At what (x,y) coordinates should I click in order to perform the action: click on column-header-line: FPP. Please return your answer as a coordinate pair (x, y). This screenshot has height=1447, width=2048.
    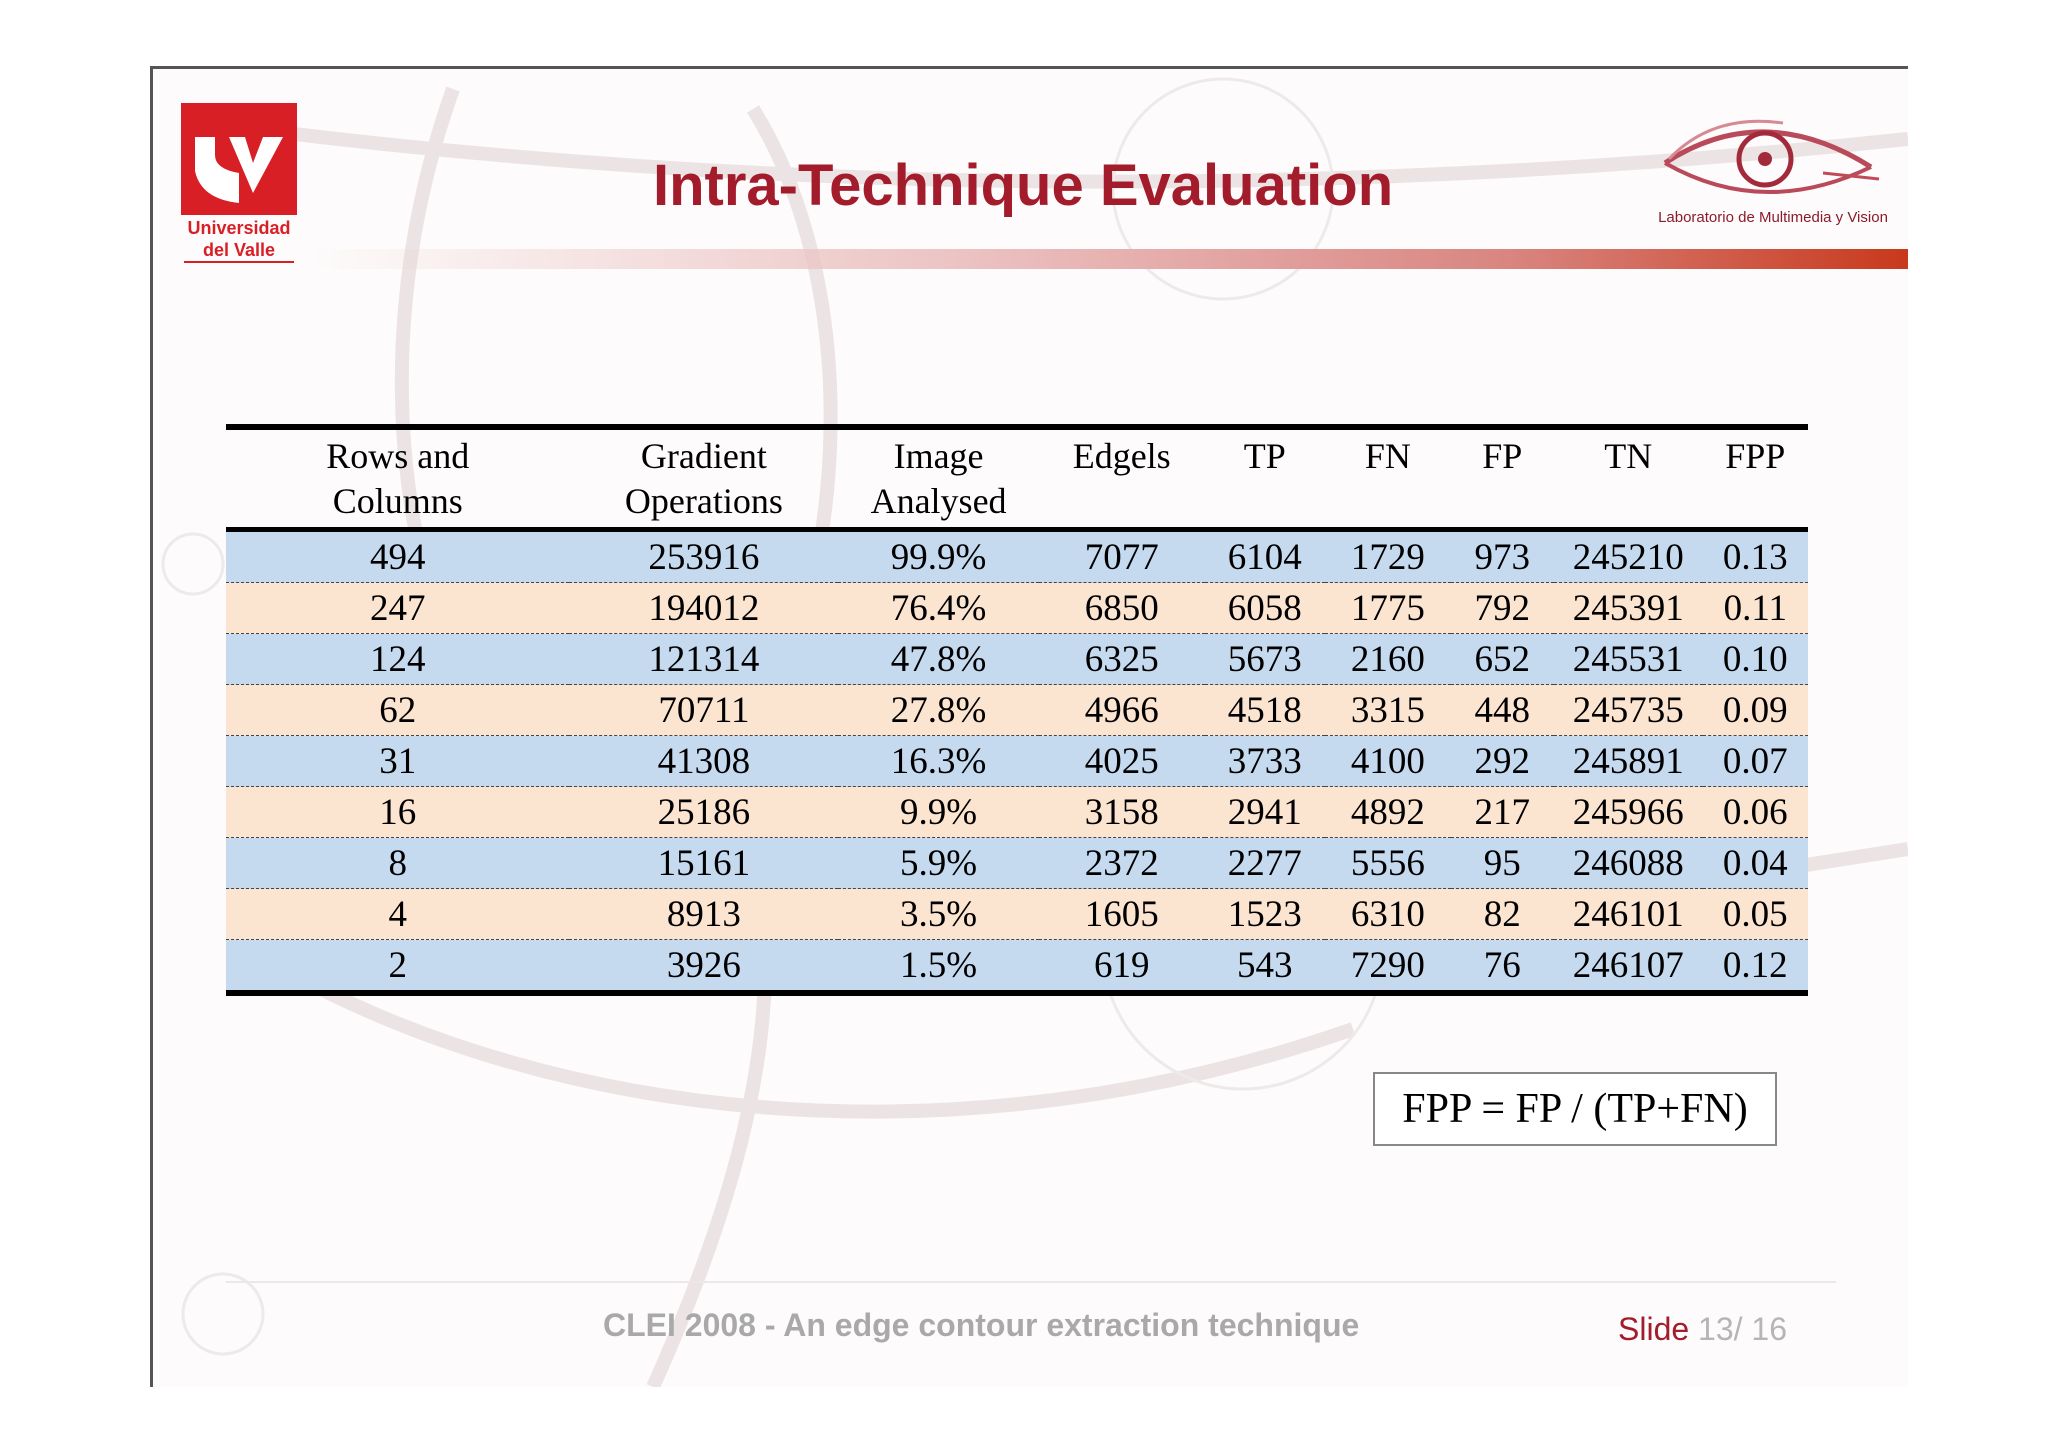
    Looking at the image, I should click on (1755, 456).